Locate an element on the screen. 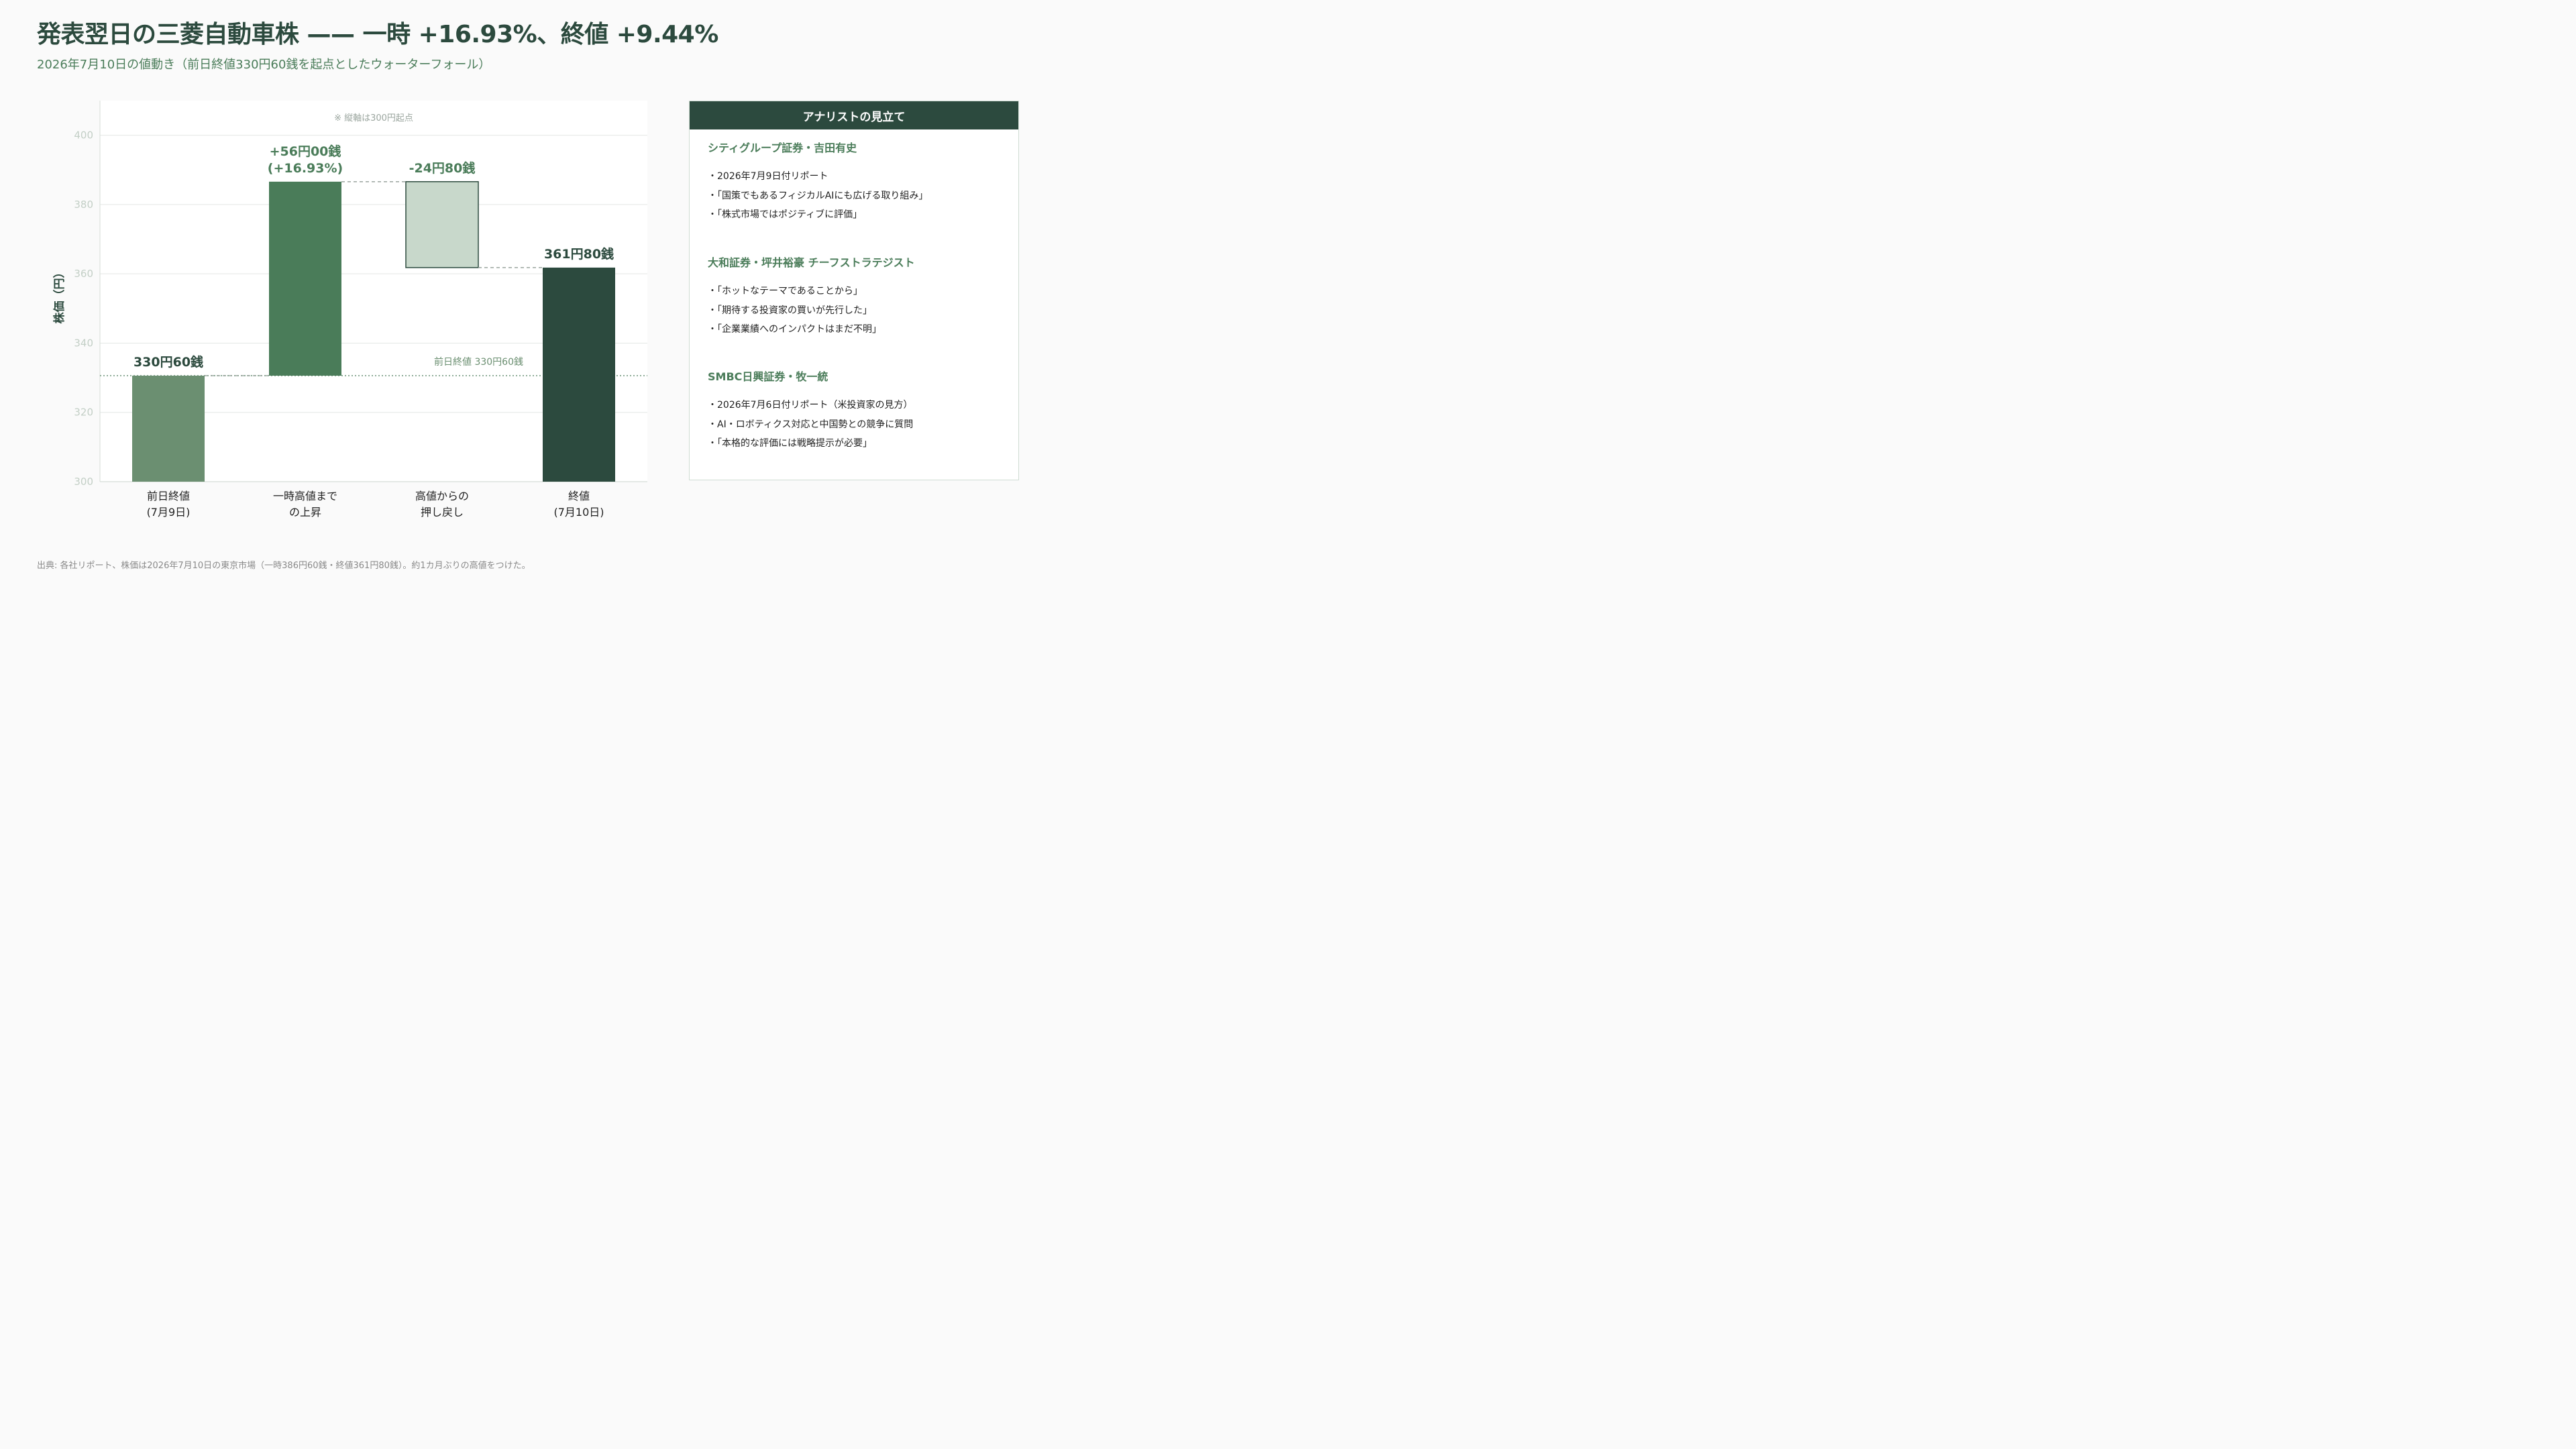  y-tick-label: 320 is located at coordinates (83, 413).